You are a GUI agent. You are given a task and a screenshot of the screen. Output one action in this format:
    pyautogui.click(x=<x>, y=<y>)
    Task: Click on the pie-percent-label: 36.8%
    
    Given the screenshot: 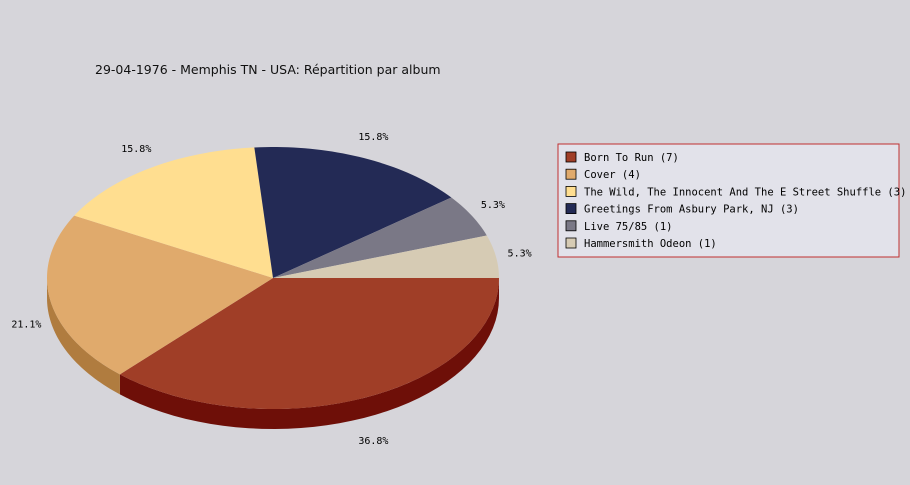 What is the action you would take?
    pyautogui.click(x=373, y=441)
    